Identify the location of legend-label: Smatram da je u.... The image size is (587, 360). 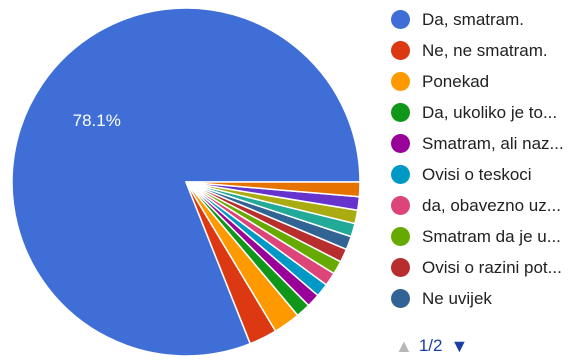
(491, 236).